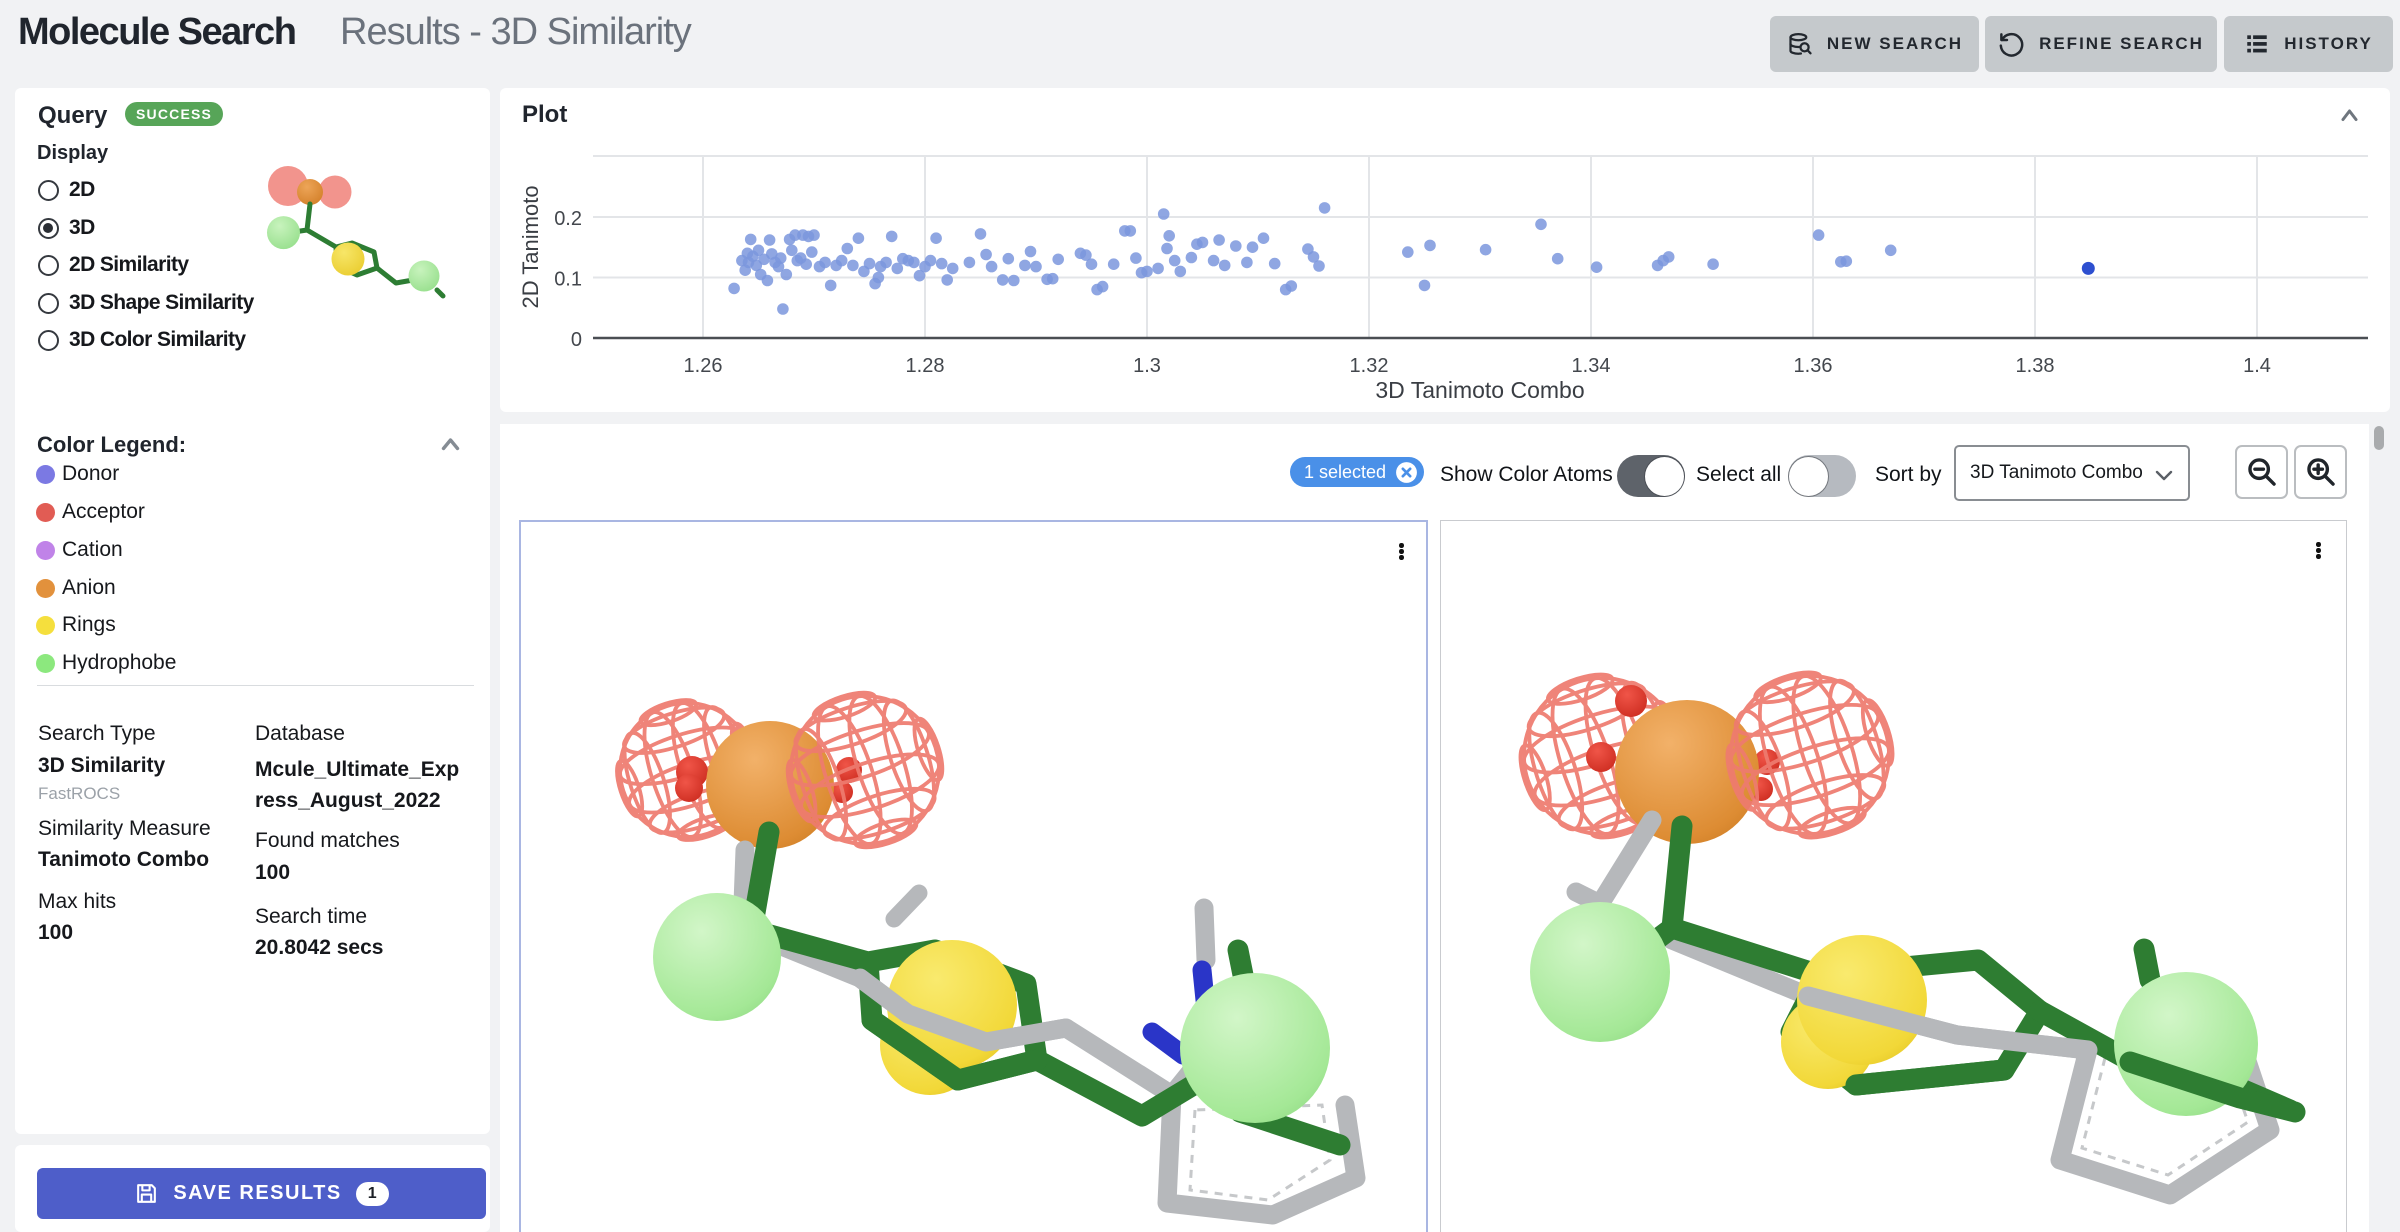 This screenshot has height=1232, width=2400. Describe the element at coordinates (1591, 366) in the screenshot. I see `svg-text: 1.34` at that location.